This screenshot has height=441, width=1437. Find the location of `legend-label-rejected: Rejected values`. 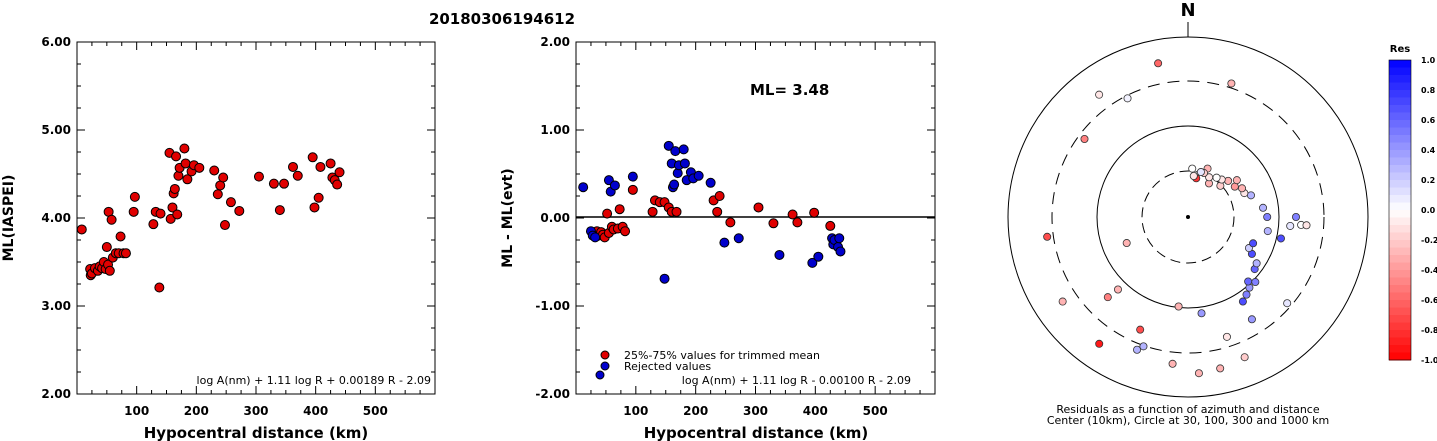

legend-label-rejected: Rejected values is located at coordinates (667, 366).